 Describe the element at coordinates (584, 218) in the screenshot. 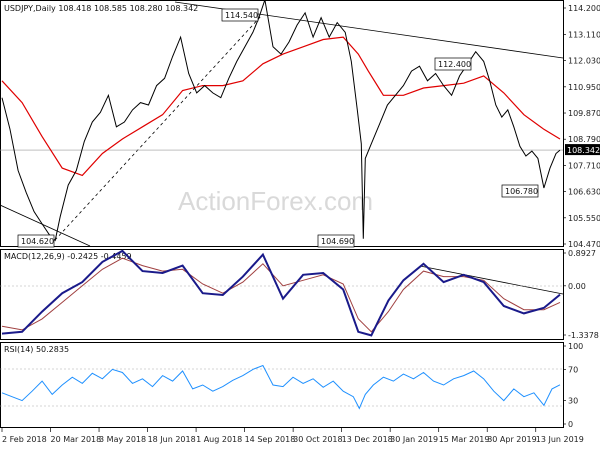

I see `price-tick-label: 105.550` at that location.